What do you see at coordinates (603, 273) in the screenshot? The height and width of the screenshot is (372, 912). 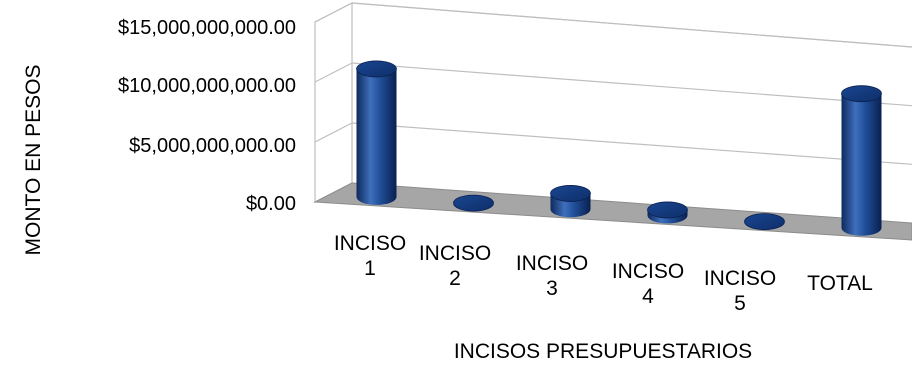 I see `x-tick-labels: INCISO 1 INCISO 2 INCISO 3 INCISO 4 INCISO 5 TOTAL` at bounding box center [603, 273].